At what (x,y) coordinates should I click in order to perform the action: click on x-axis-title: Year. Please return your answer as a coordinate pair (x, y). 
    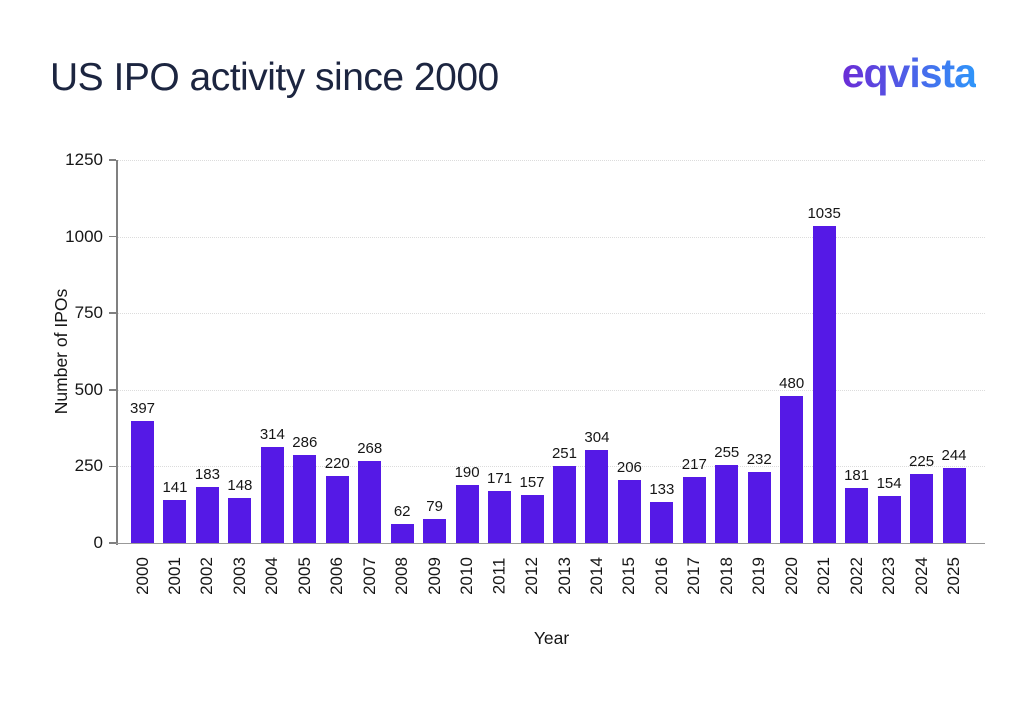
    Looking at the image, I should click on (551, 638).